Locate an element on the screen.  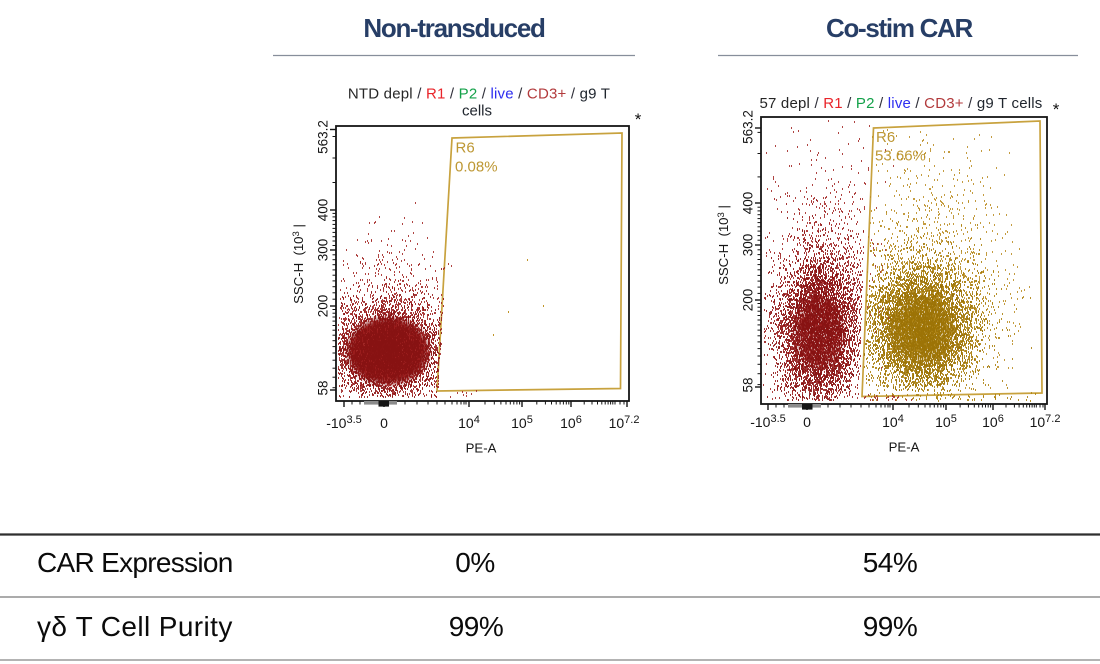
svg-text: 0.08% is located at coordinates (476, 167).